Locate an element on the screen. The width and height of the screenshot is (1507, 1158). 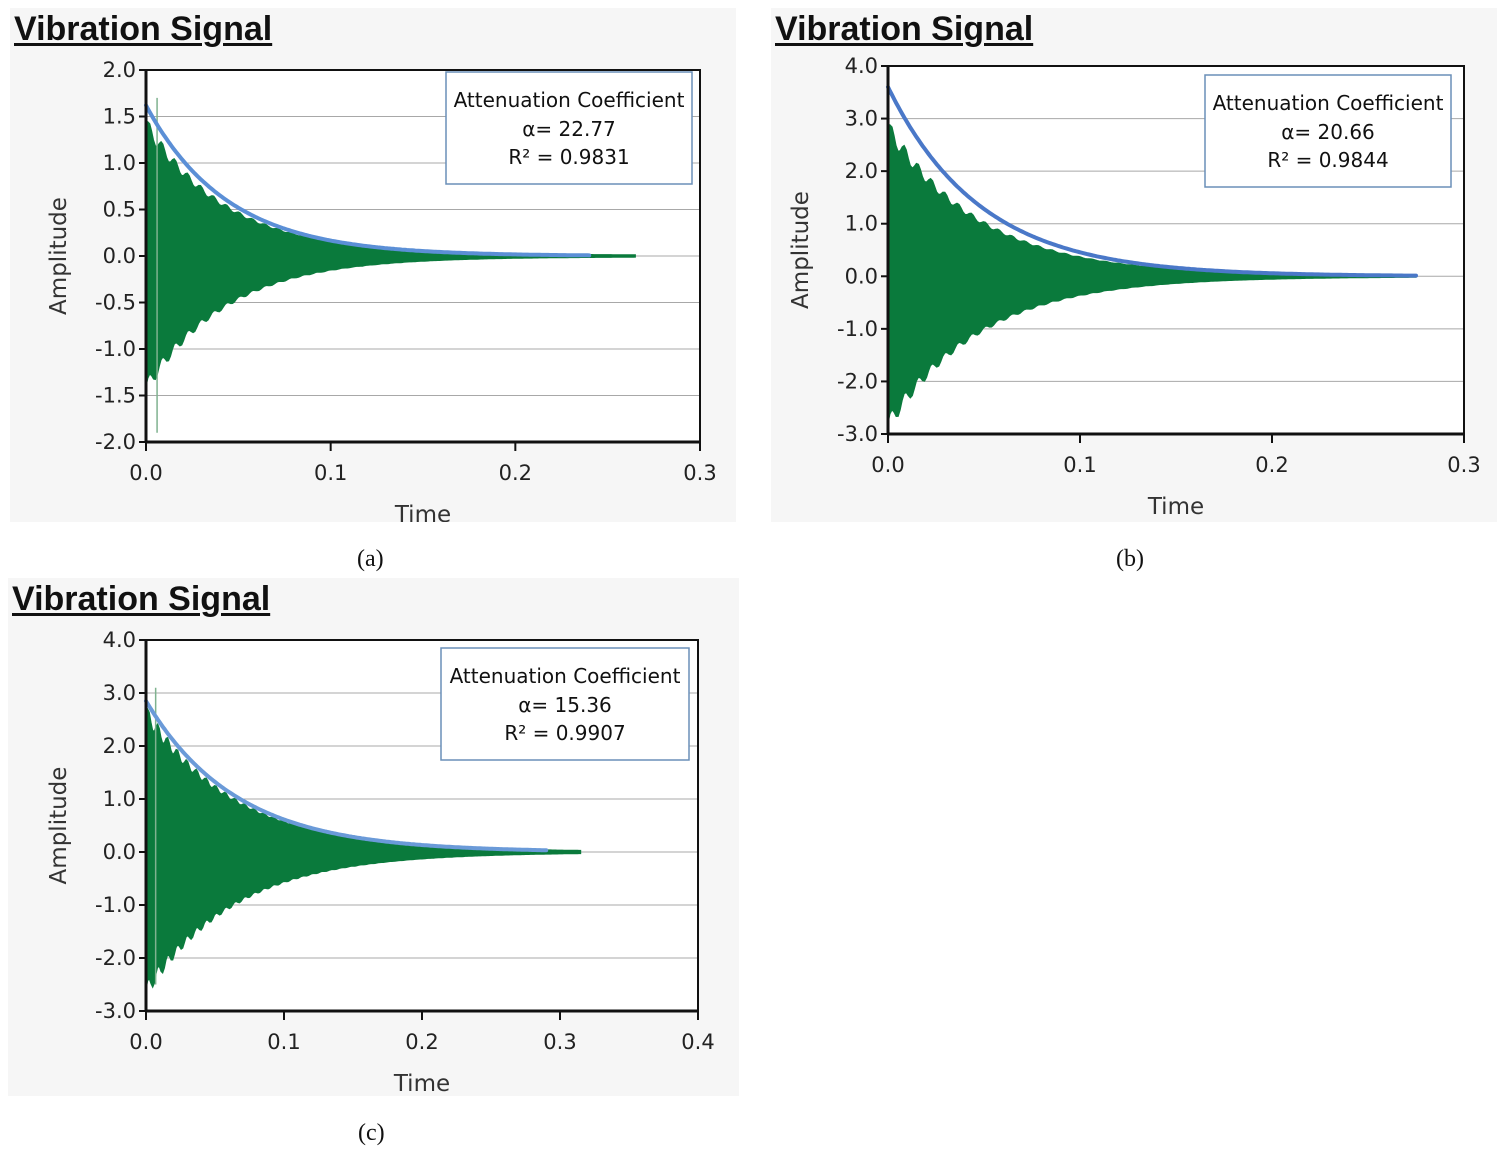
legend-r2: R² = 0.9844 is located at coordinates (1327, 160).